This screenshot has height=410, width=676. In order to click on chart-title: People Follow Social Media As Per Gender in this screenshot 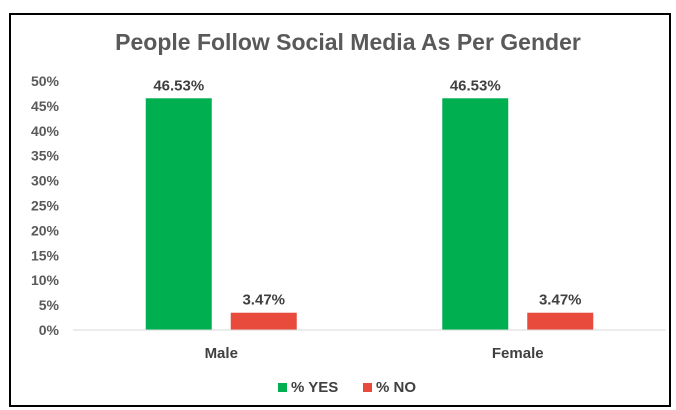, I will do `click(348, 42)`.